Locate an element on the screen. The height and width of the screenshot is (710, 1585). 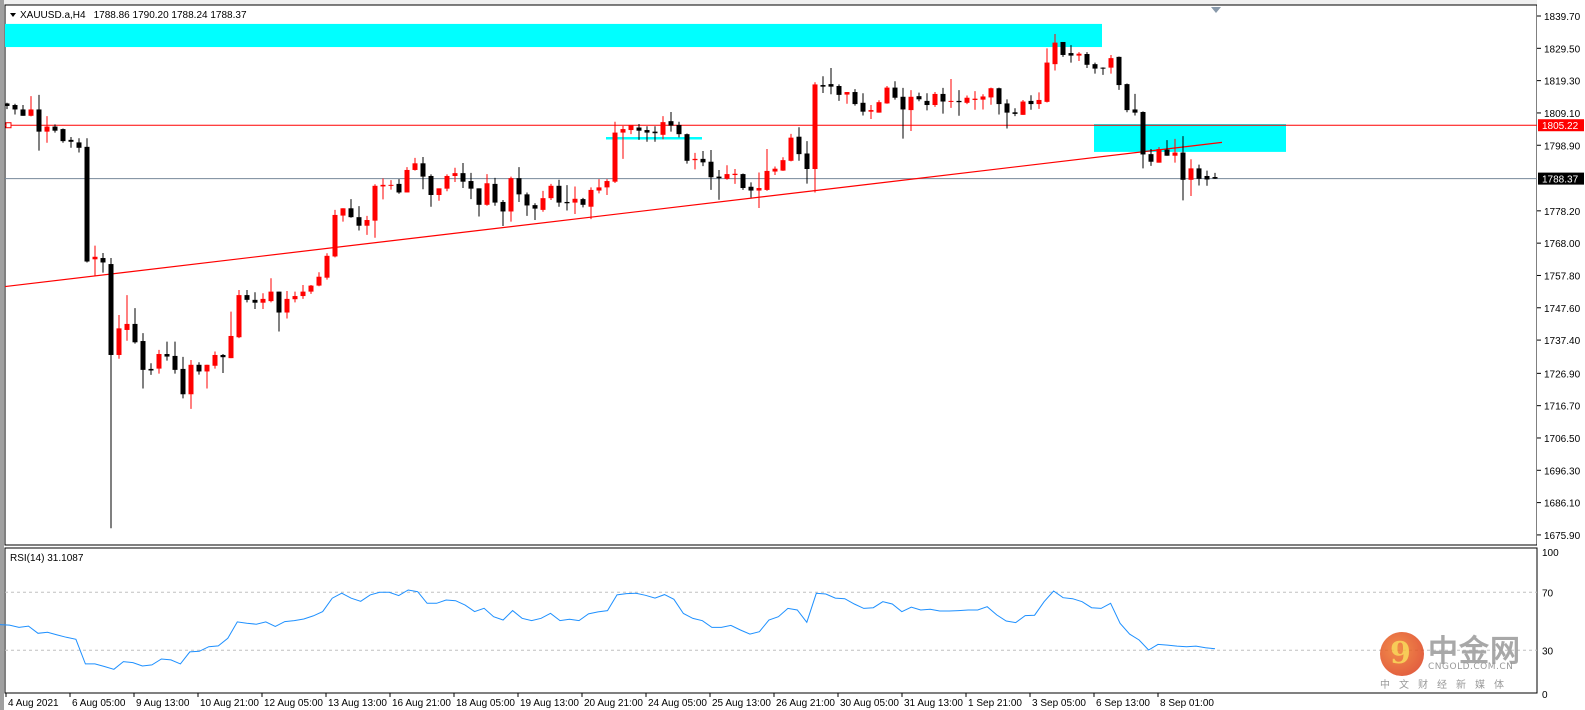
time-tick-label: 6 Aug 05:00 is located at coordinates (99, 703).